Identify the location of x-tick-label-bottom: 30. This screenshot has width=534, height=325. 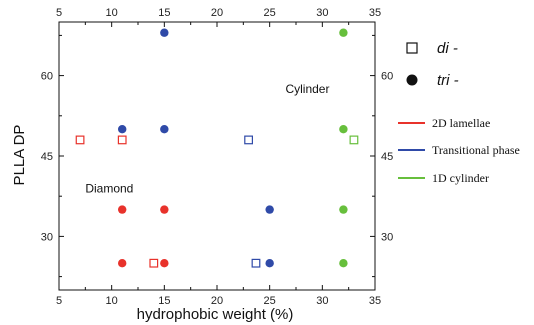
(322, 301).